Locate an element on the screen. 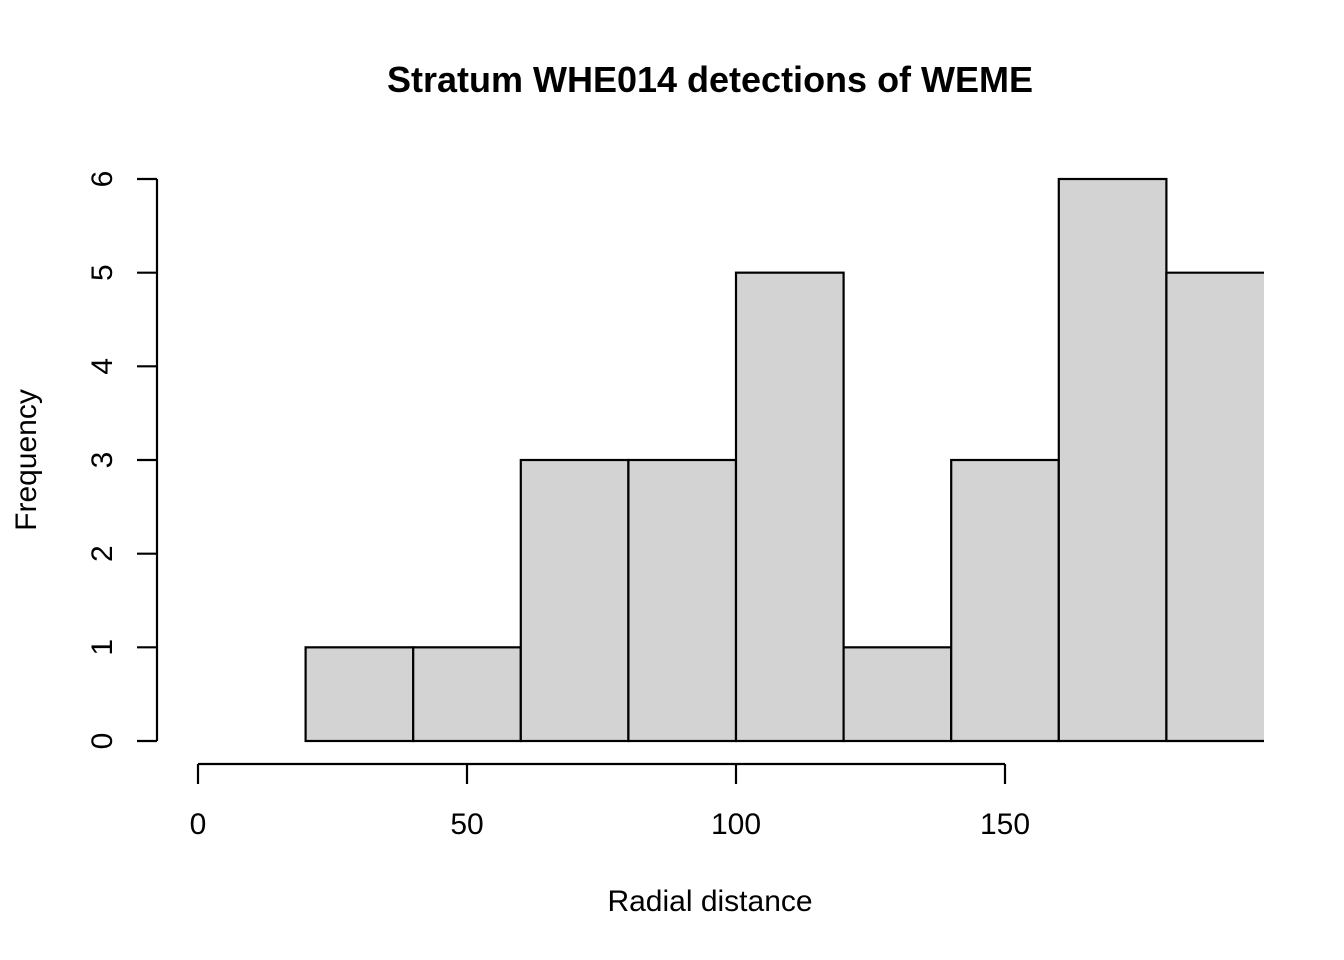 The image size is (1344, 960). y-tick-label: 1 is located at coordinates (102, 647).